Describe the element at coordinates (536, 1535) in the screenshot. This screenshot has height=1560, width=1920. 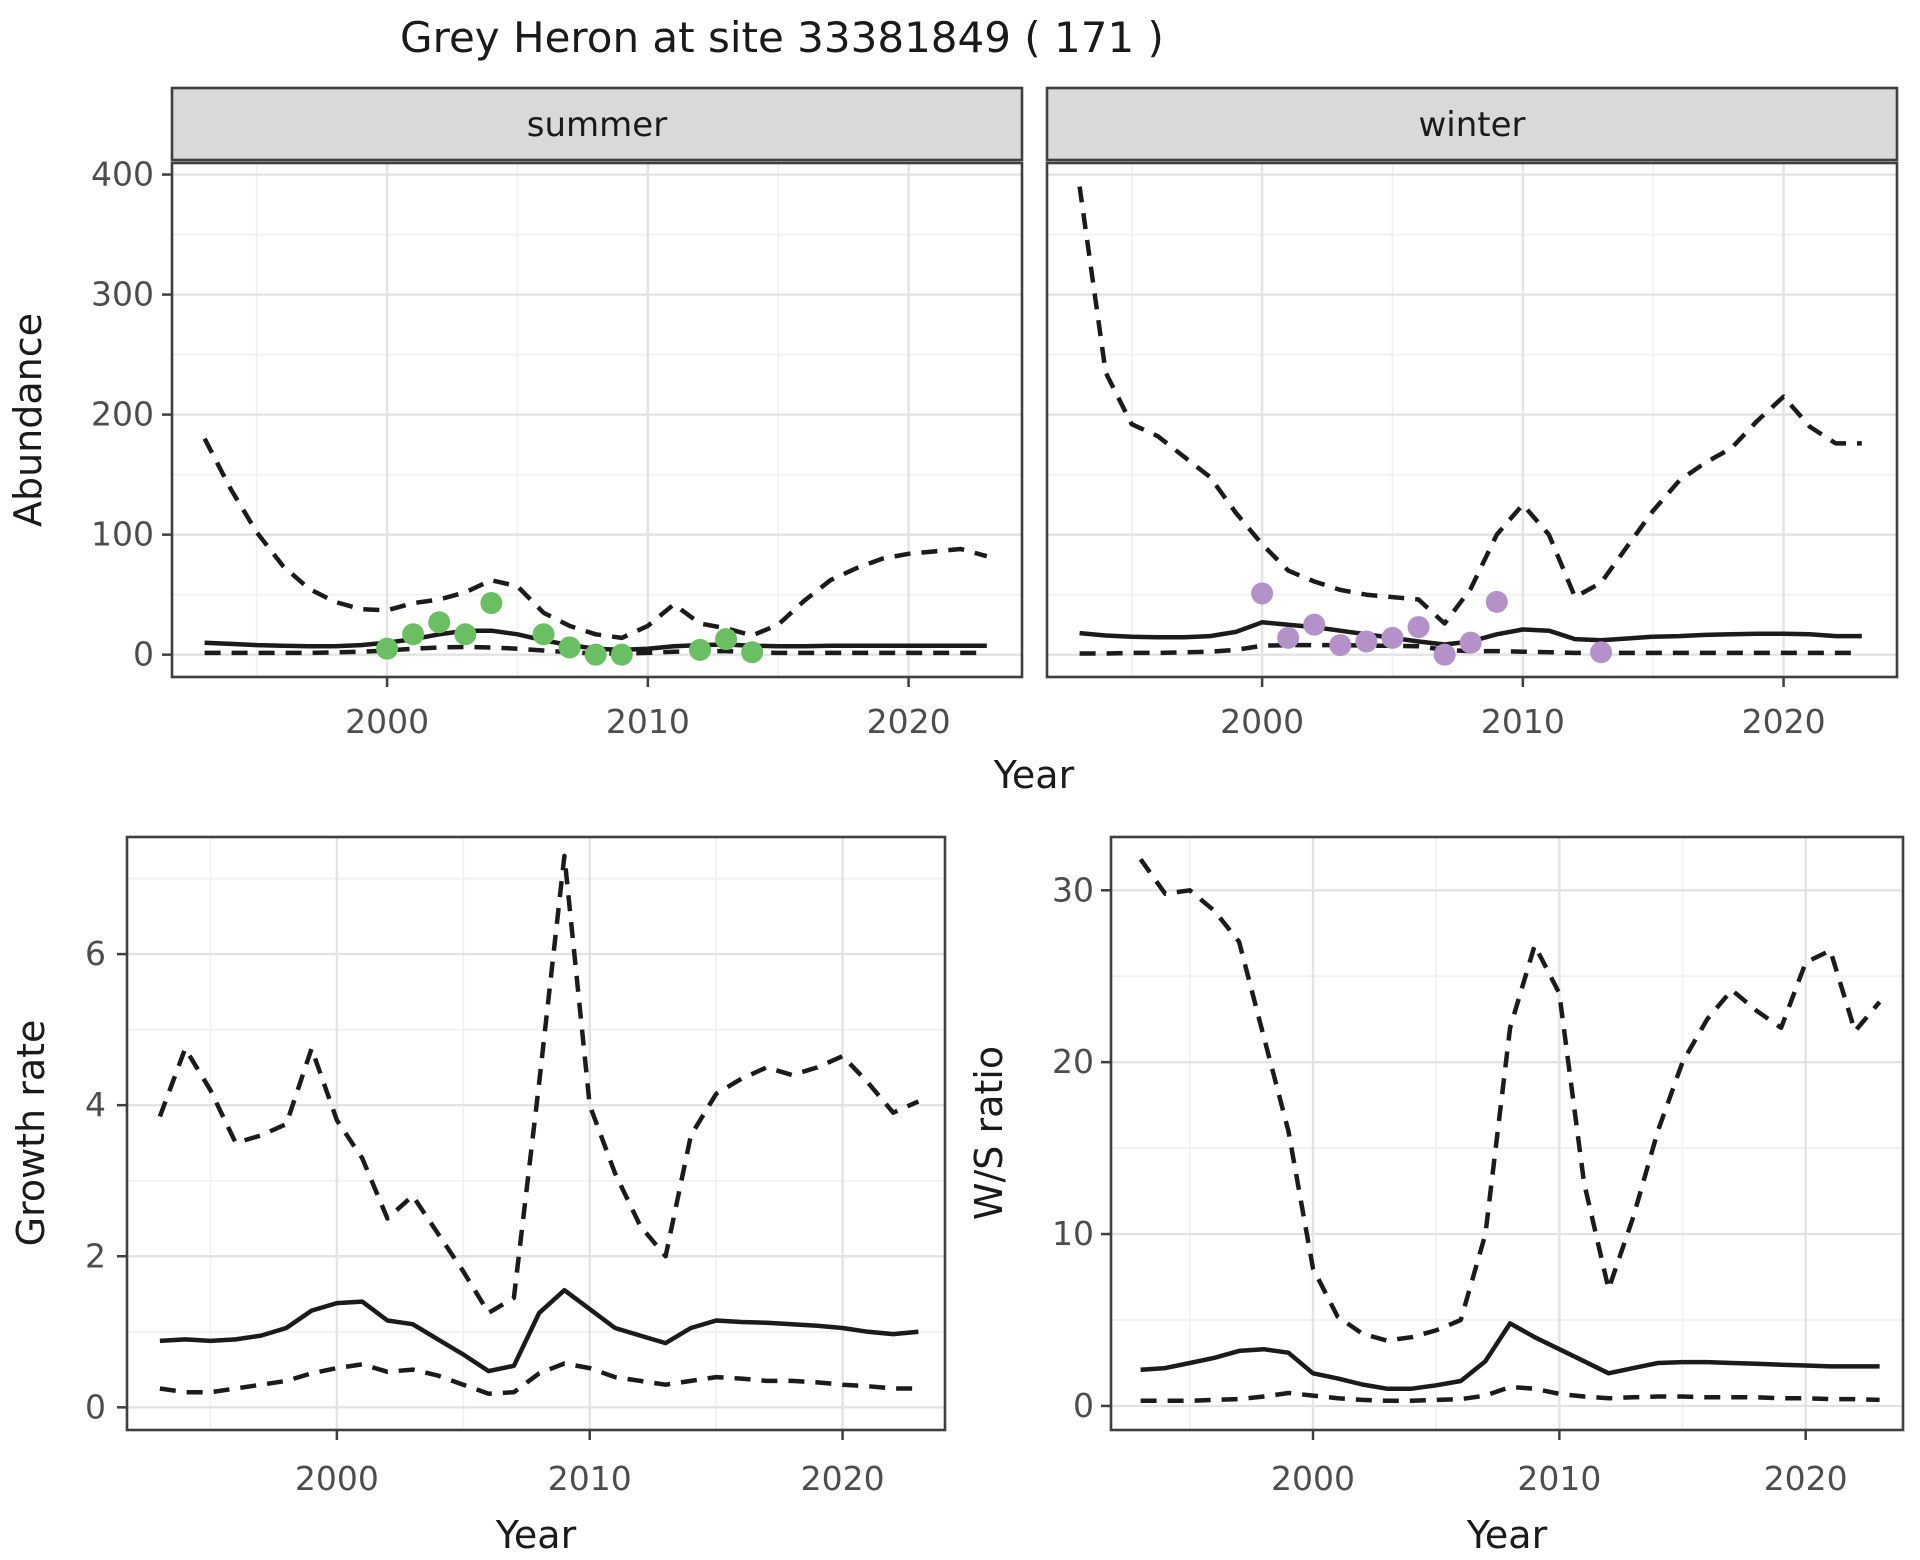
I see `growth_rate-x-axis-title: Year` at that location.